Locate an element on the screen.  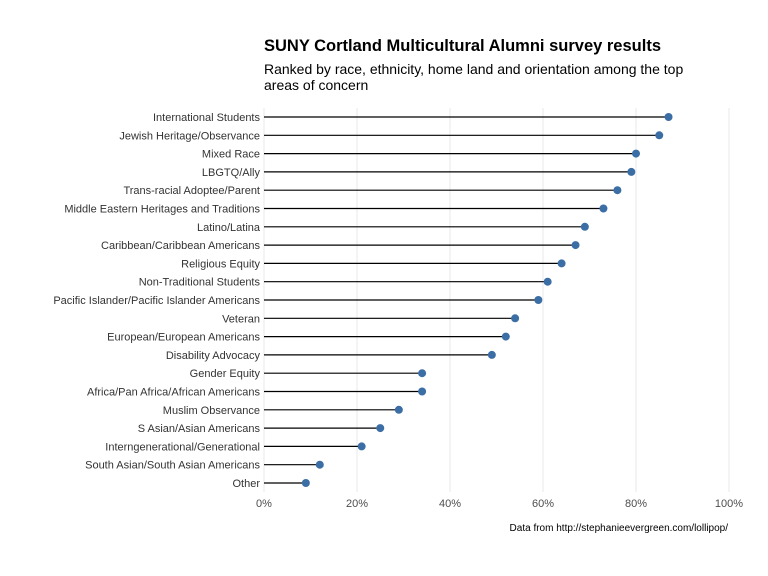
category-label: LBGTQ/Ally is located at coordinates (231, 173).